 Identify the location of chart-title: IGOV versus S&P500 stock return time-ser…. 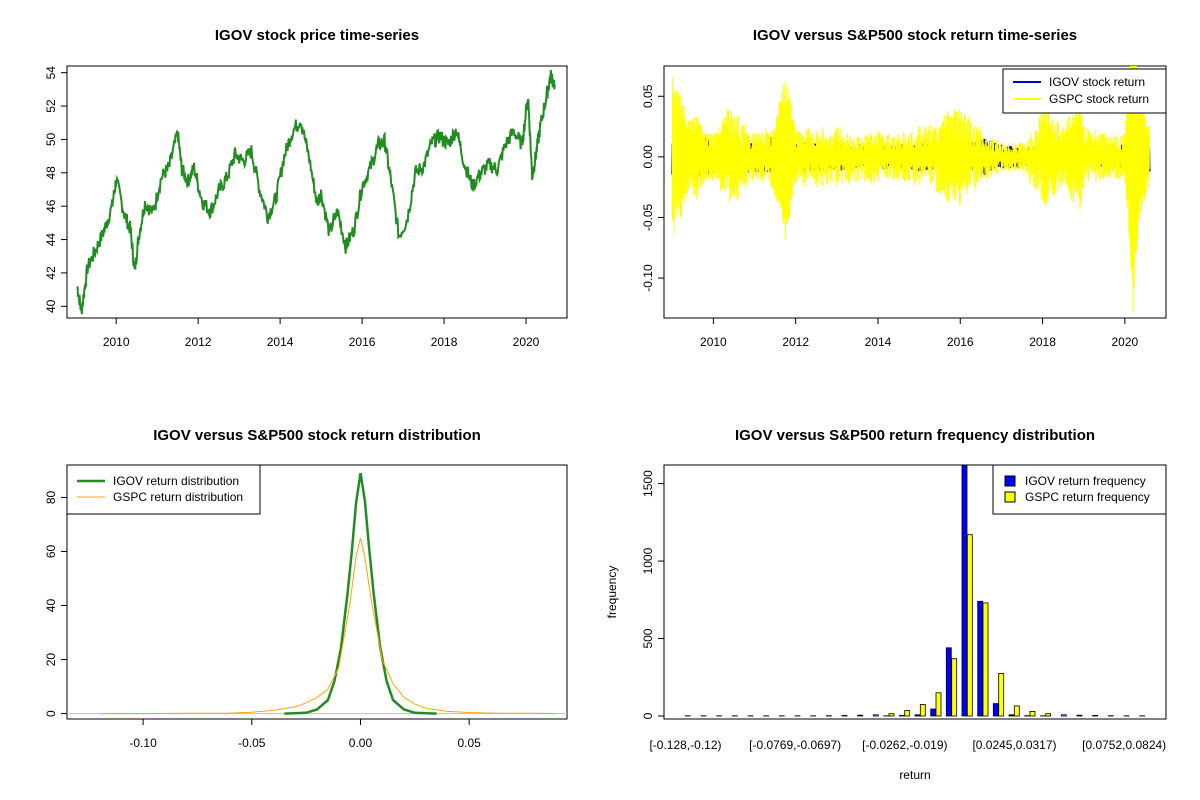
(915, 35).